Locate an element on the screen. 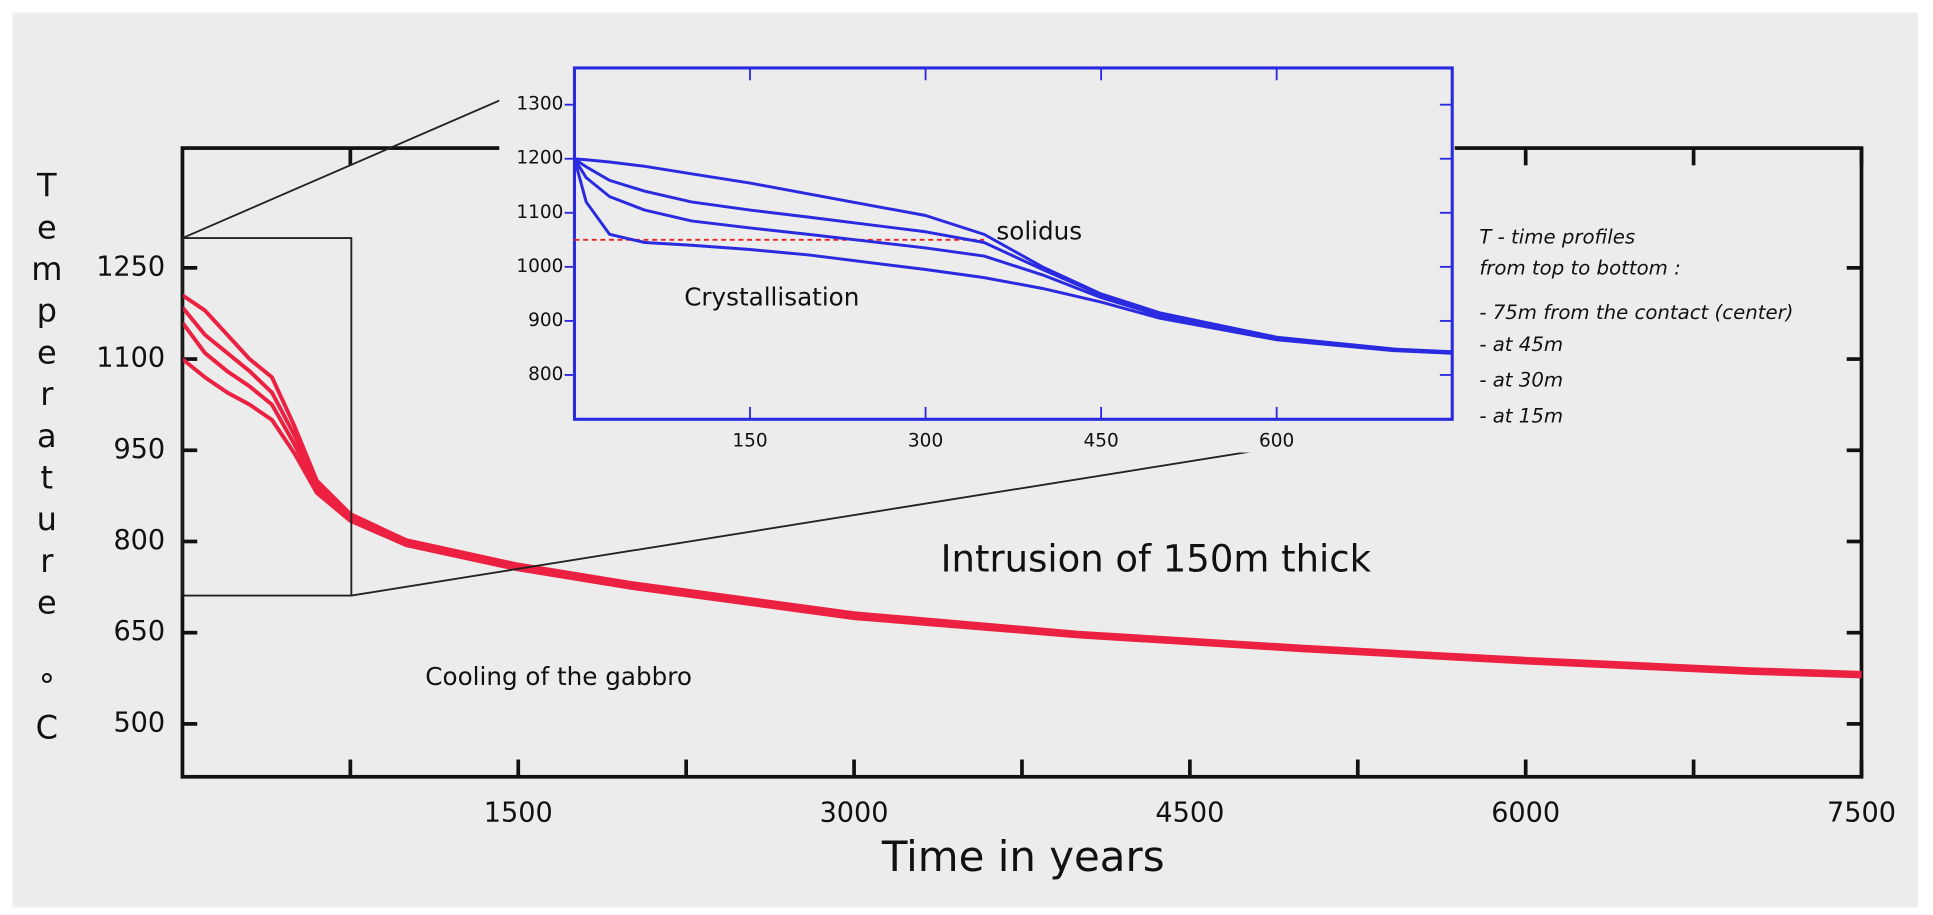  y-tick-label: 950 is located at coordinates (139, 449).